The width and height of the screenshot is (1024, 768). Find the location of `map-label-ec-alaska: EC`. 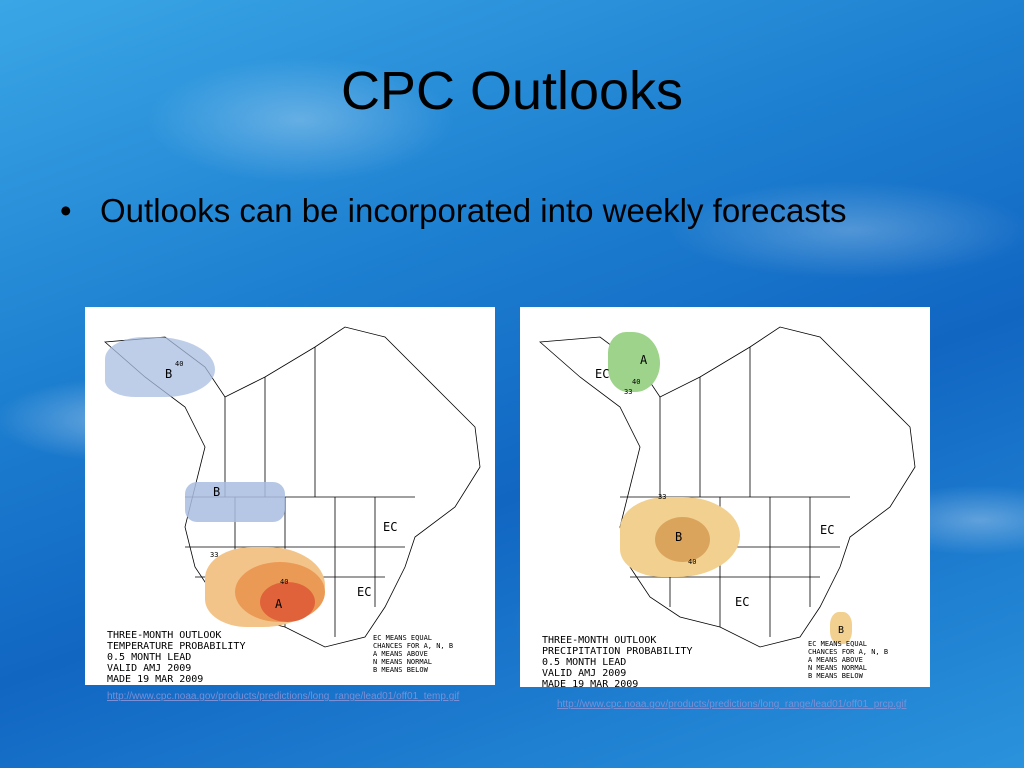

map-label-ec-alaska: EC is located at coordinates (602, 374).